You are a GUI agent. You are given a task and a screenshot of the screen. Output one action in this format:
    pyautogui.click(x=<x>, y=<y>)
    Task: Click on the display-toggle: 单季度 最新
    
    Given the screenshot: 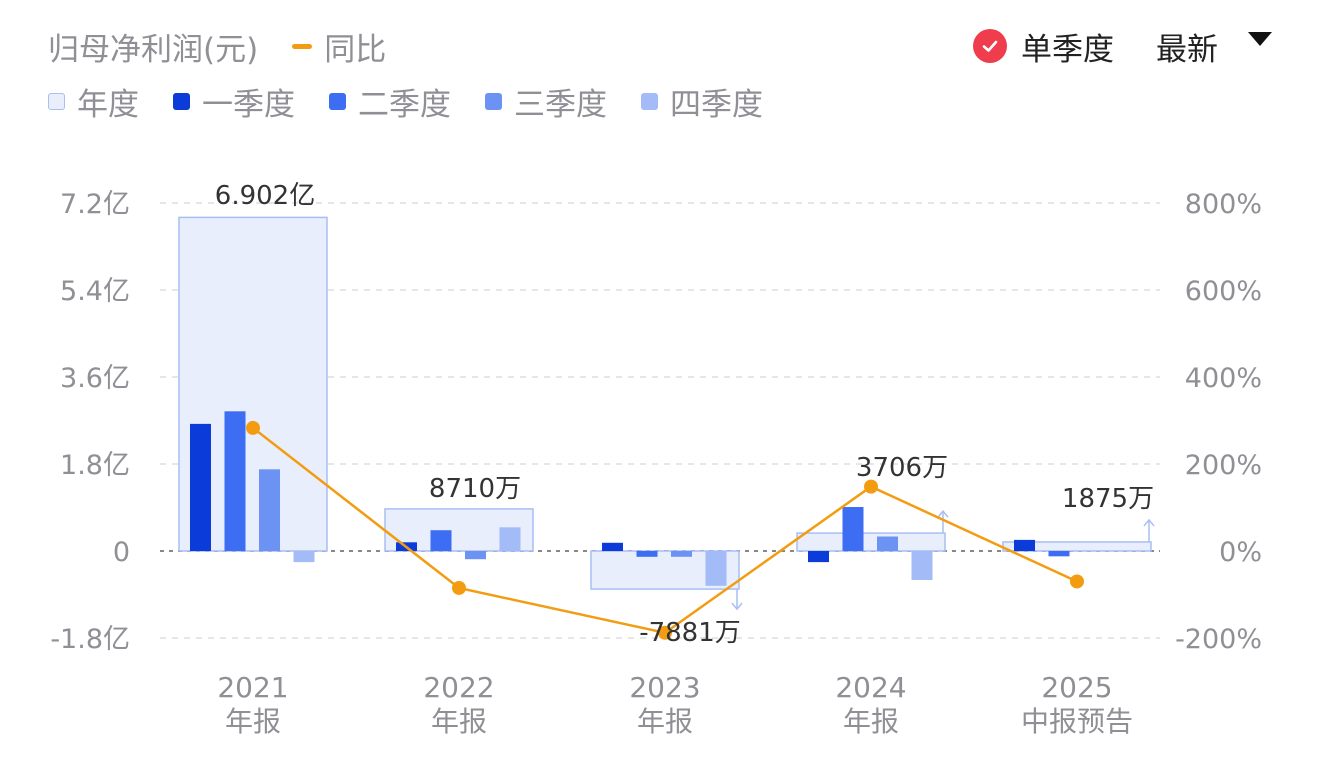 What is the action you would take?
    pyautogui.click(x=1122, y=46)
    